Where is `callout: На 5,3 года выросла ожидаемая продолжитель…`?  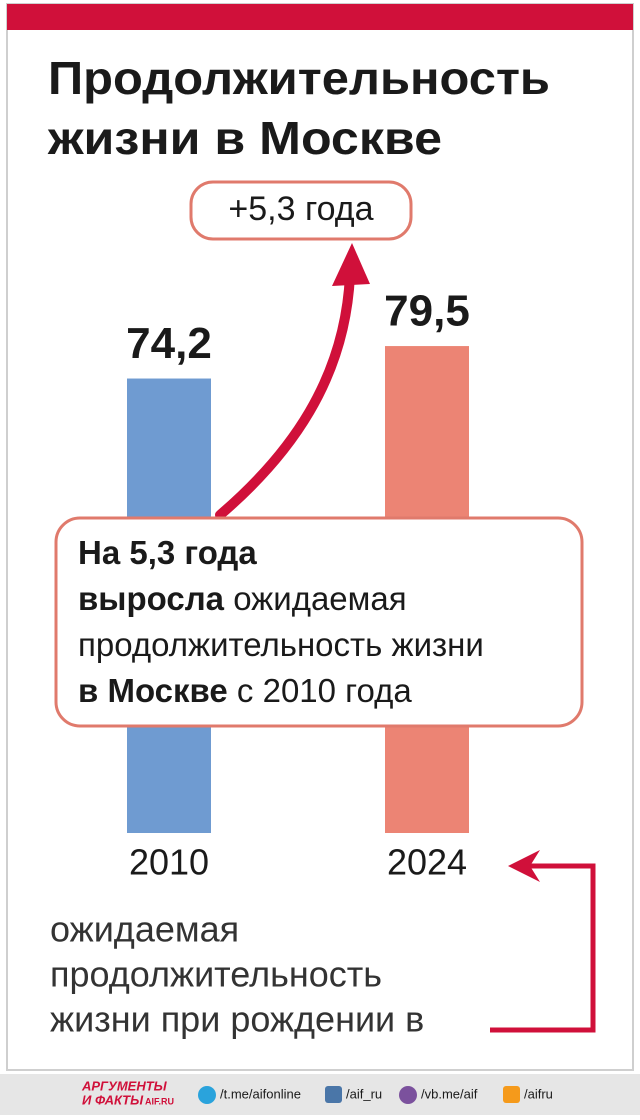 callout: На 5,3 года выросла ожидаемая продолжитель… is located at coordinates (281, 621).